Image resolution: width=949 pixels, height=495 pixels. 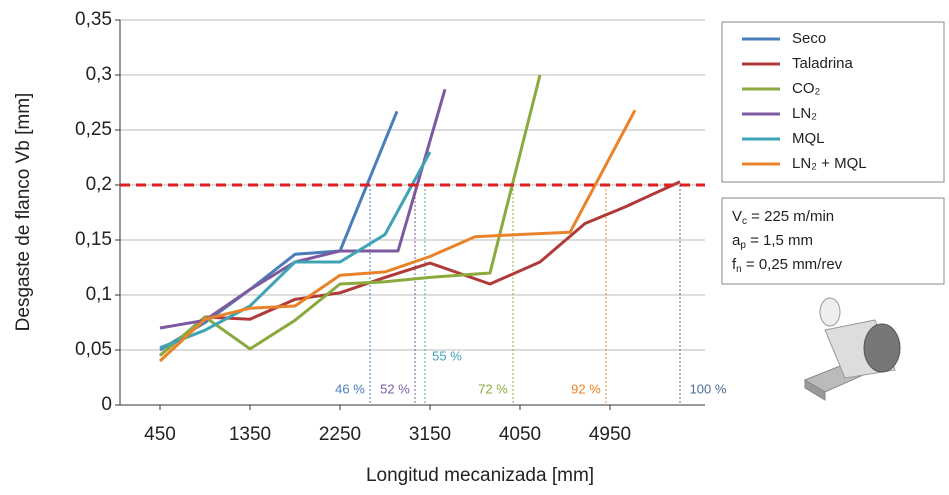 I want to click on condition-symbol: a, so click(x=736, y=240).